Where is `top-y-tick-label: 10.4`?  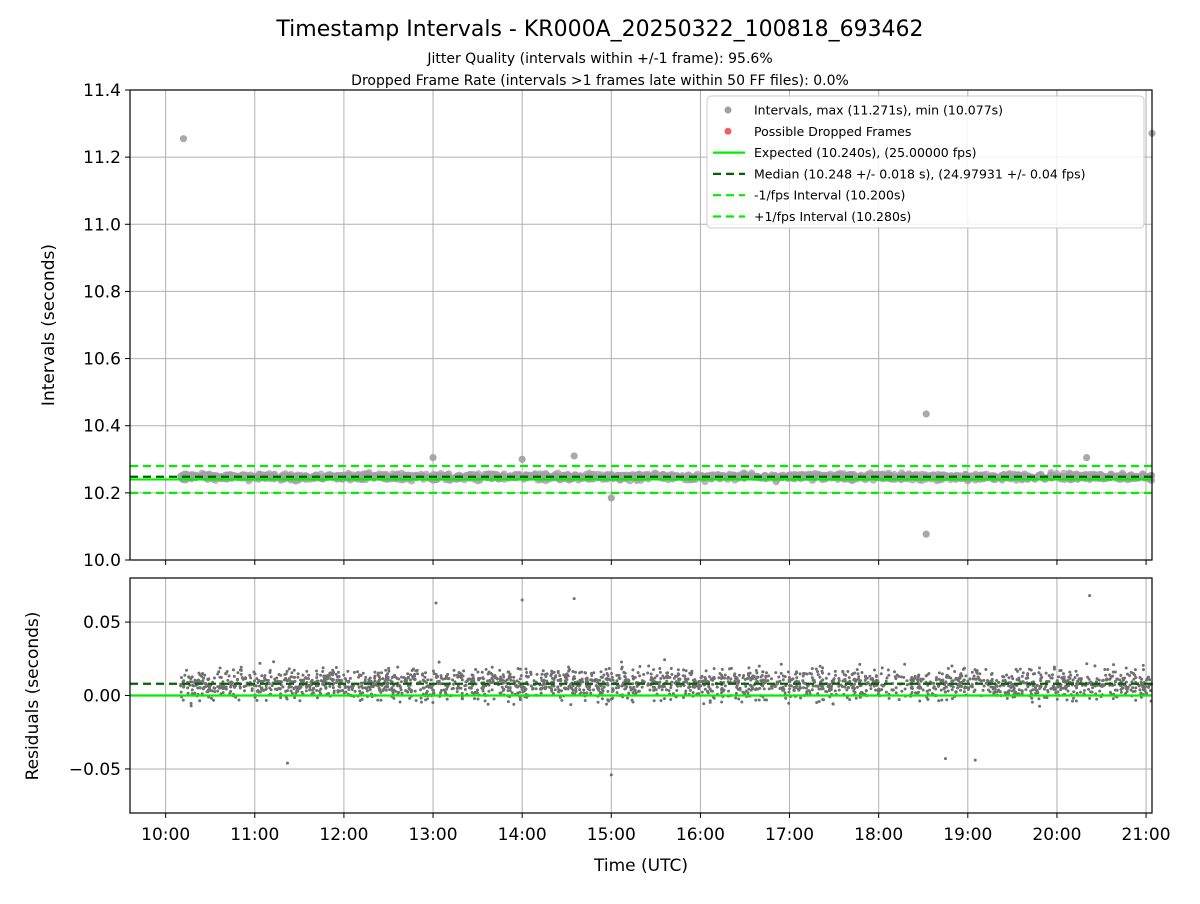 top-y-tick-label: 10.4 is located at coordinates (102, 427).